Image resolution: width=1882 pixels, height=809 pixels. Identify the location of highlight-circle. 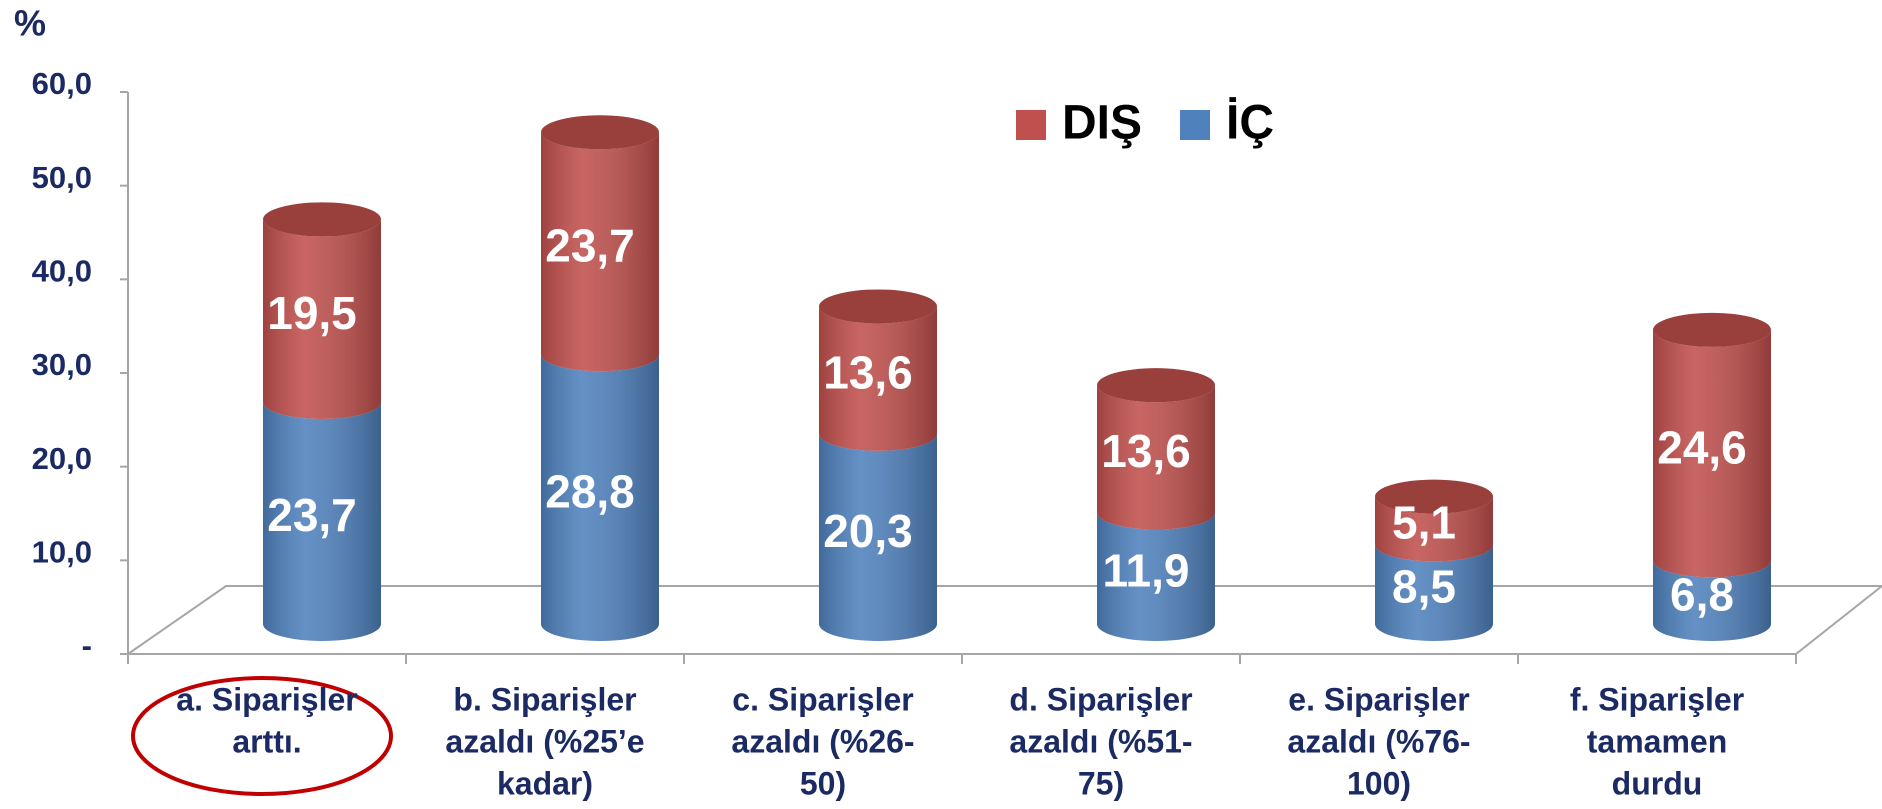
(262, 736).